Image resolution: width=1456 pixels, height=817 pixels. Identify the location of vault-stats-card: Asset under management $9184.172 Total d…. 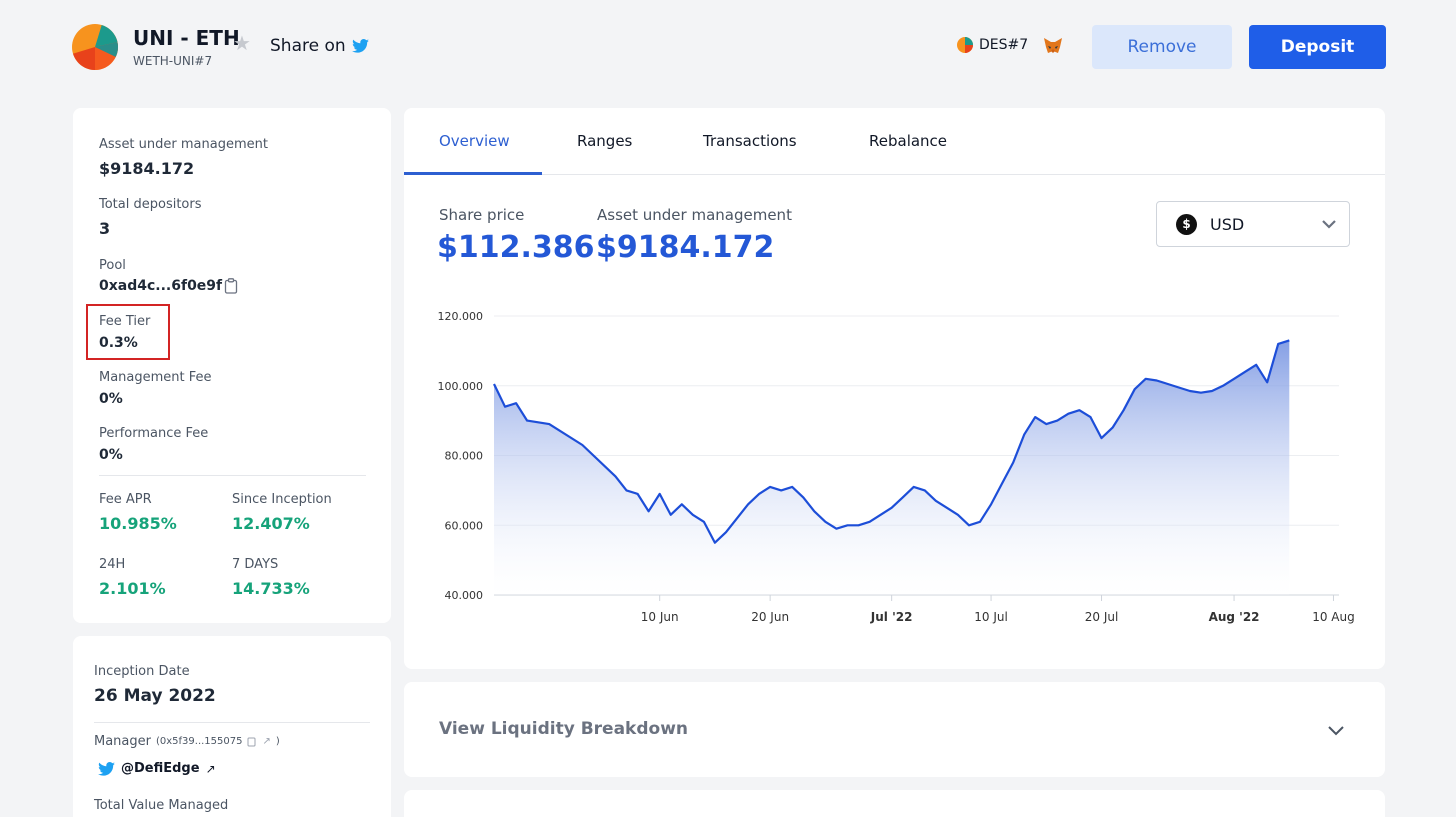
(232, 365).